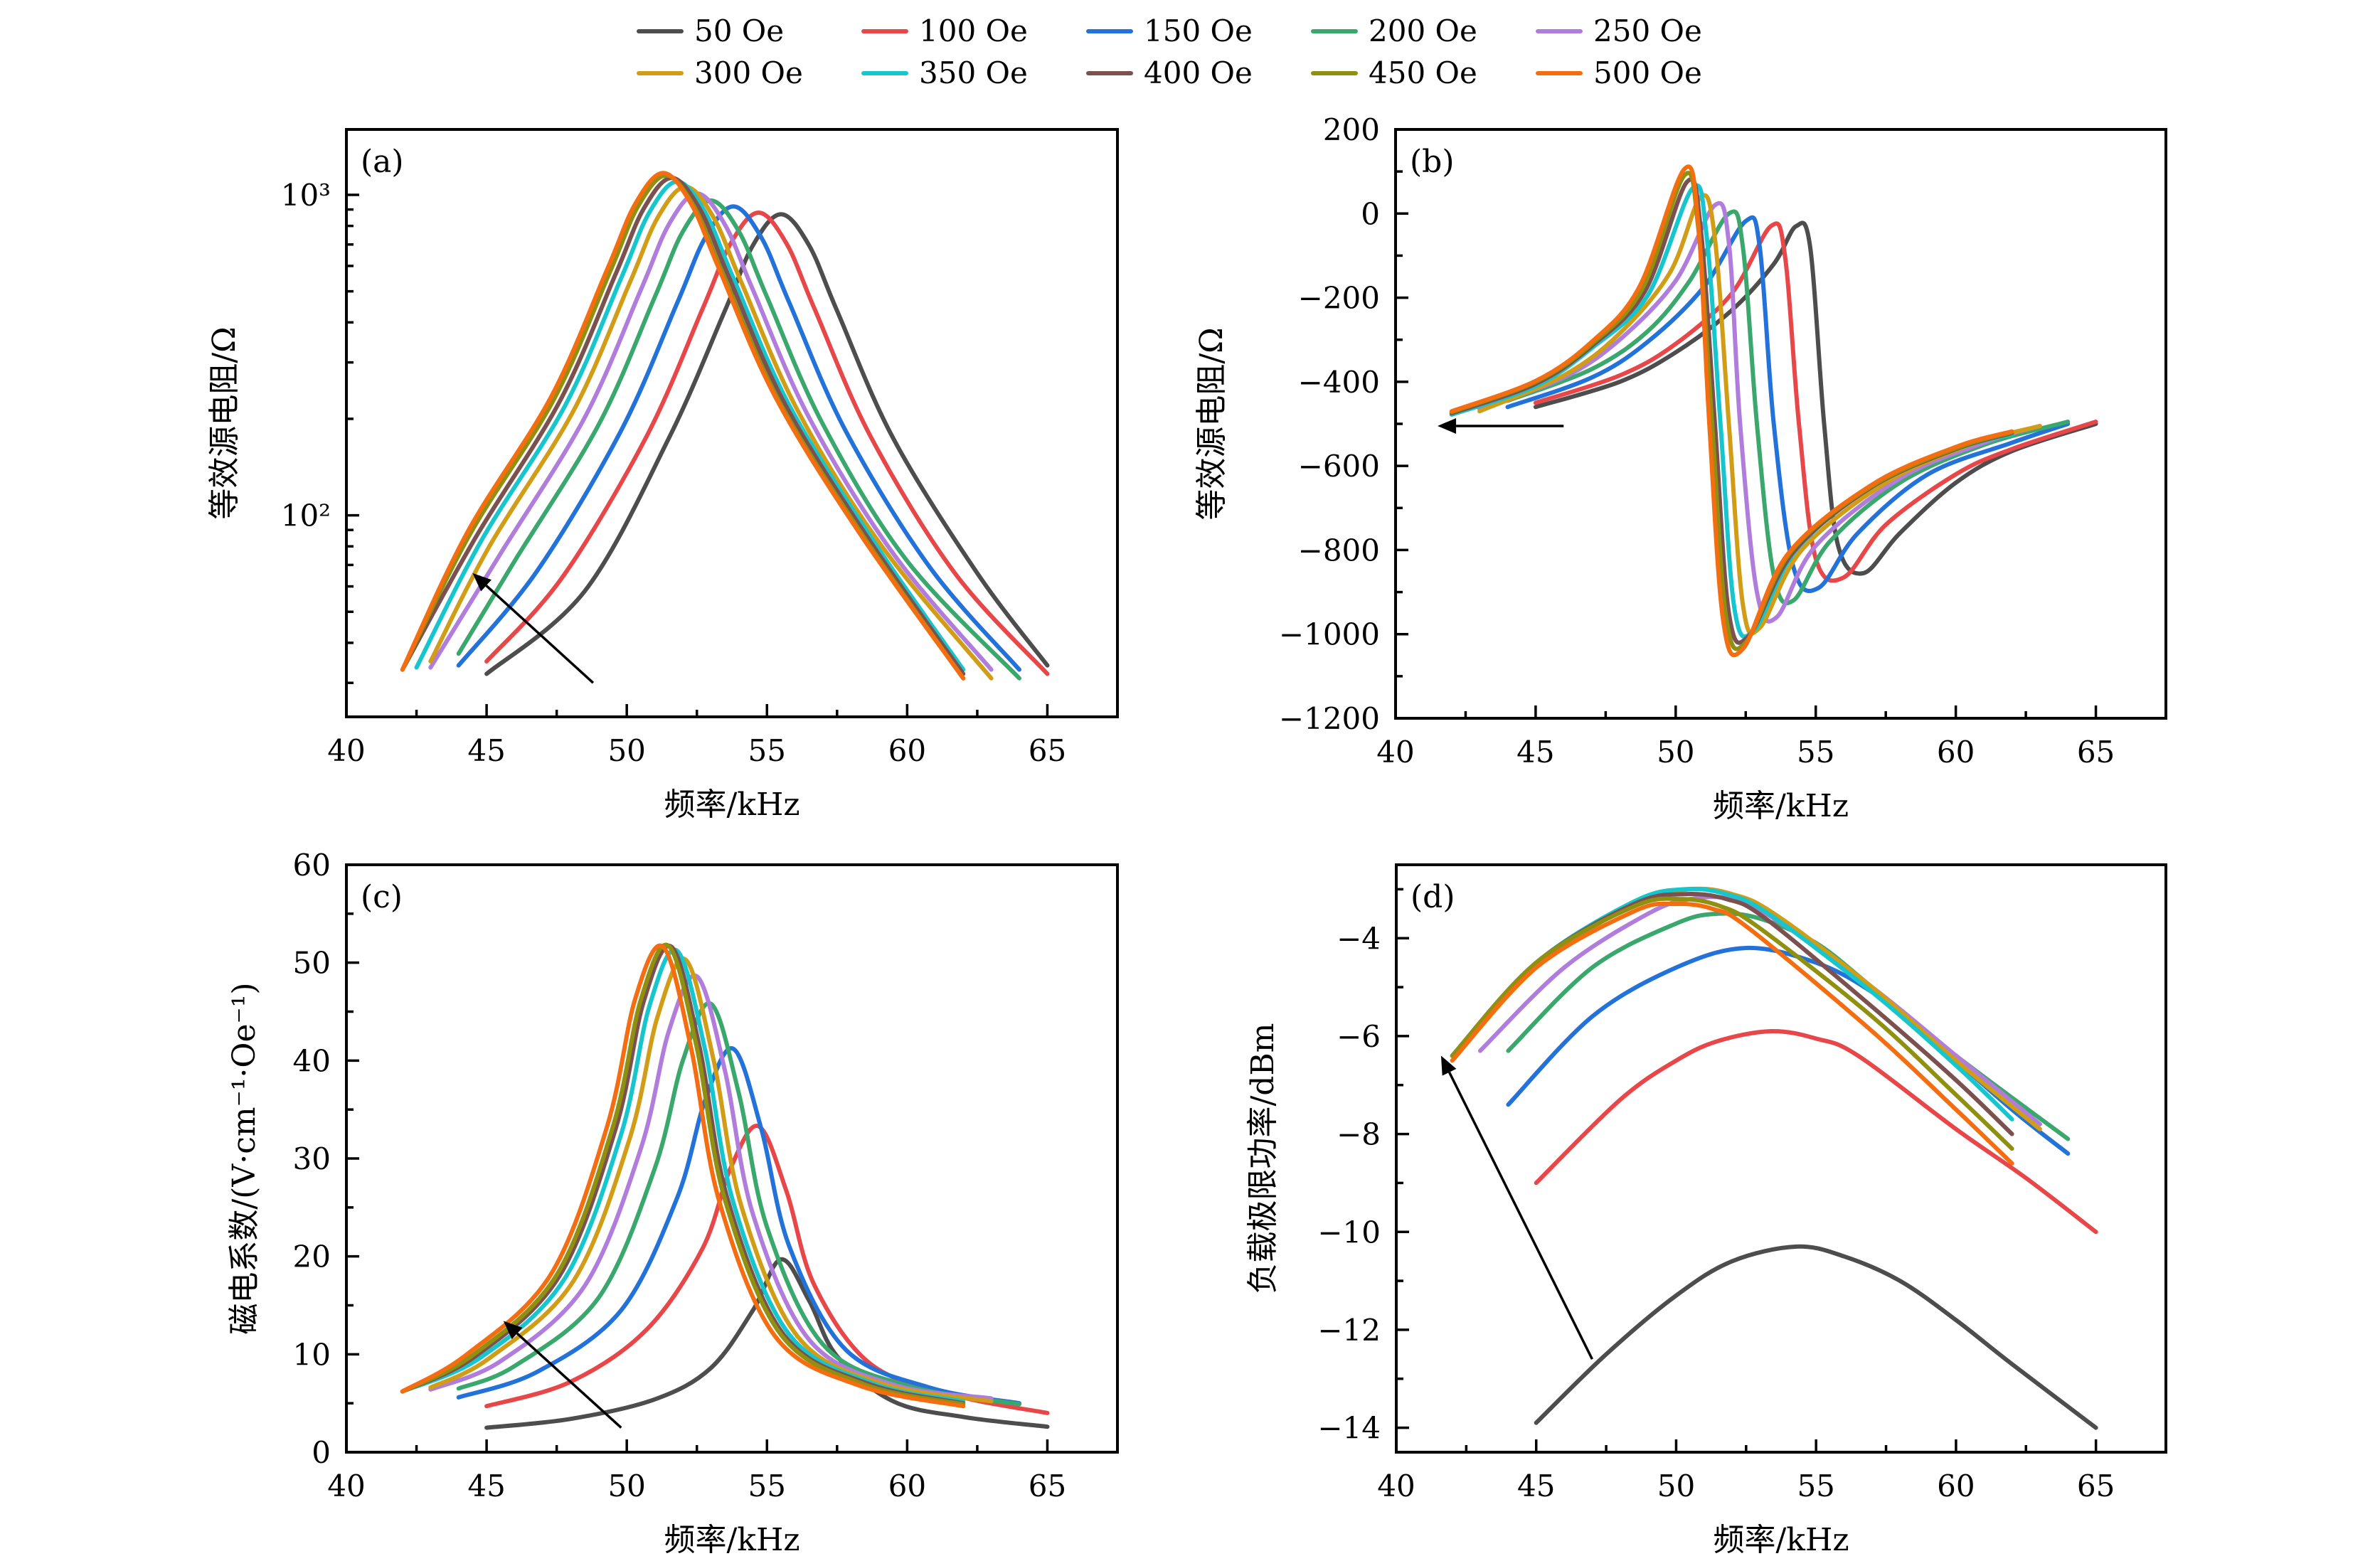 Image resolution: width=2380 pixels, height=1561 pixels. What do you see at coordinates (306, 195) in the screenshot?
I see `y-tick-label: 10³` at bounding box center [306, 195].